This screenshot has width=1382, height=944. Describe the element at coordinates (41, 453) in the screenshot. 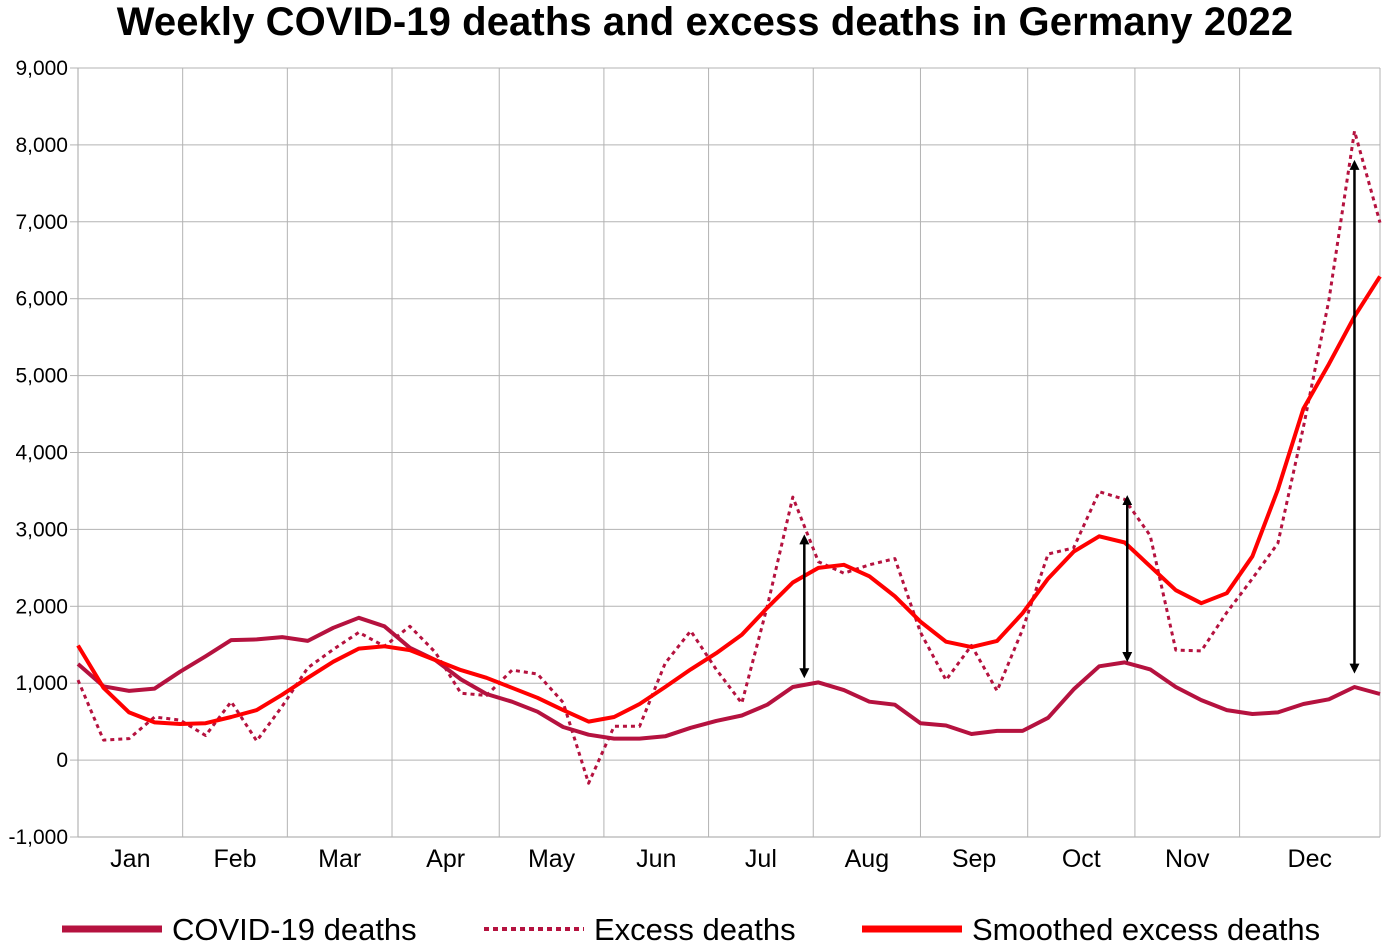

I see `y-tick-label: 4,000` at that location.